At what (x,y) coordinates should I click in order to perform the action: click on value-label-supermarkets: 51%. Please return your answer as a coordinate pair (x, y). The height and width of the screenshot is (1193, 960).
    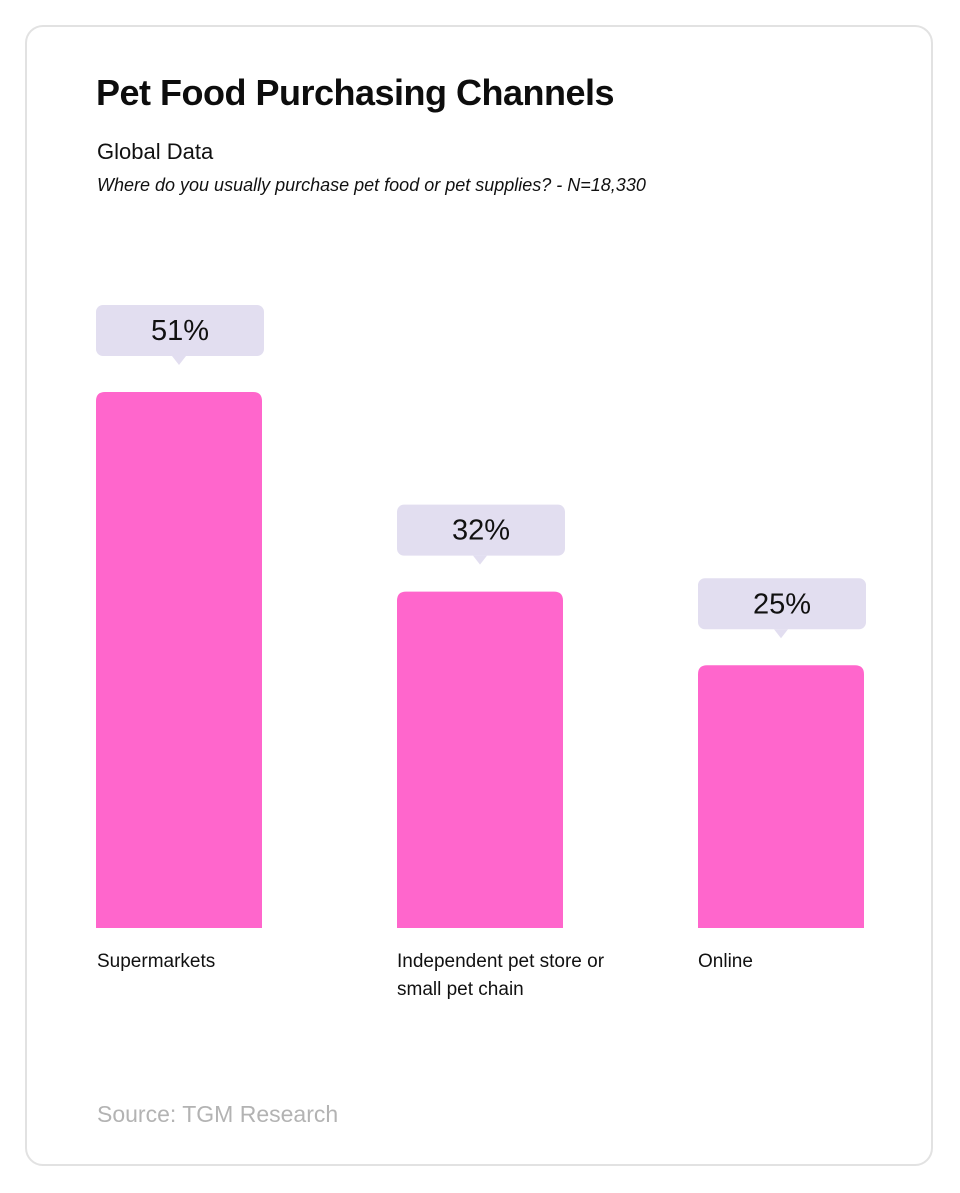
    Looking at the image, I should click on (180, 331).